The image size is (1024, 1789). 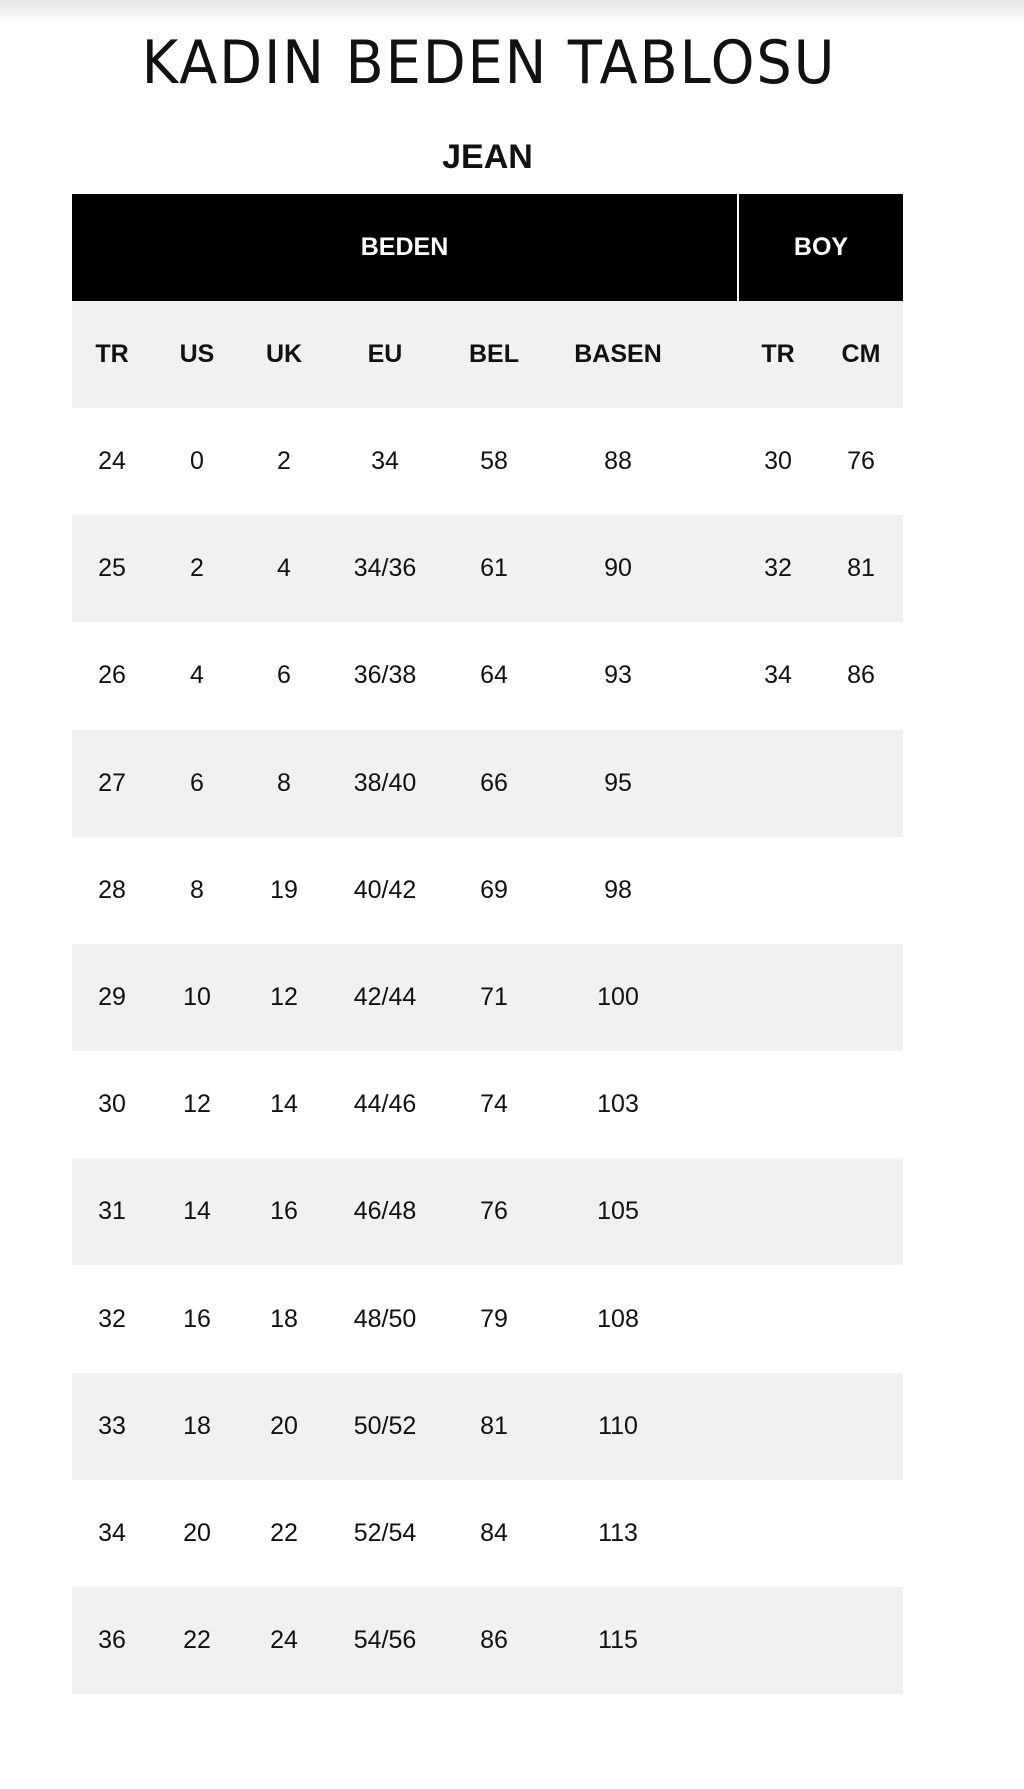 What do you see at coordinates (404, 247) in the screenshot?
I see `beden-group-header: BEDEN` at bounding box center [404, 247].